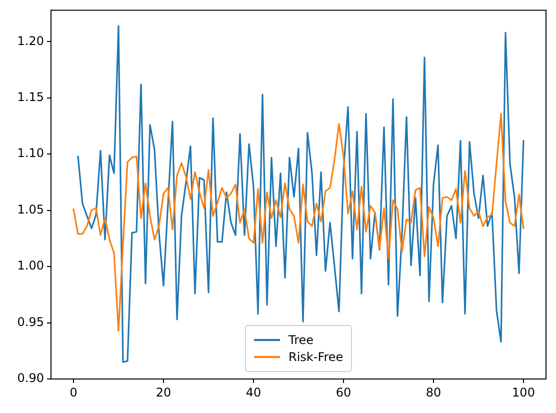  What do you see at coordinates (523, 392) in the screenshot?
I see `x-tick-label: 100` at bounding box center [523, 392].